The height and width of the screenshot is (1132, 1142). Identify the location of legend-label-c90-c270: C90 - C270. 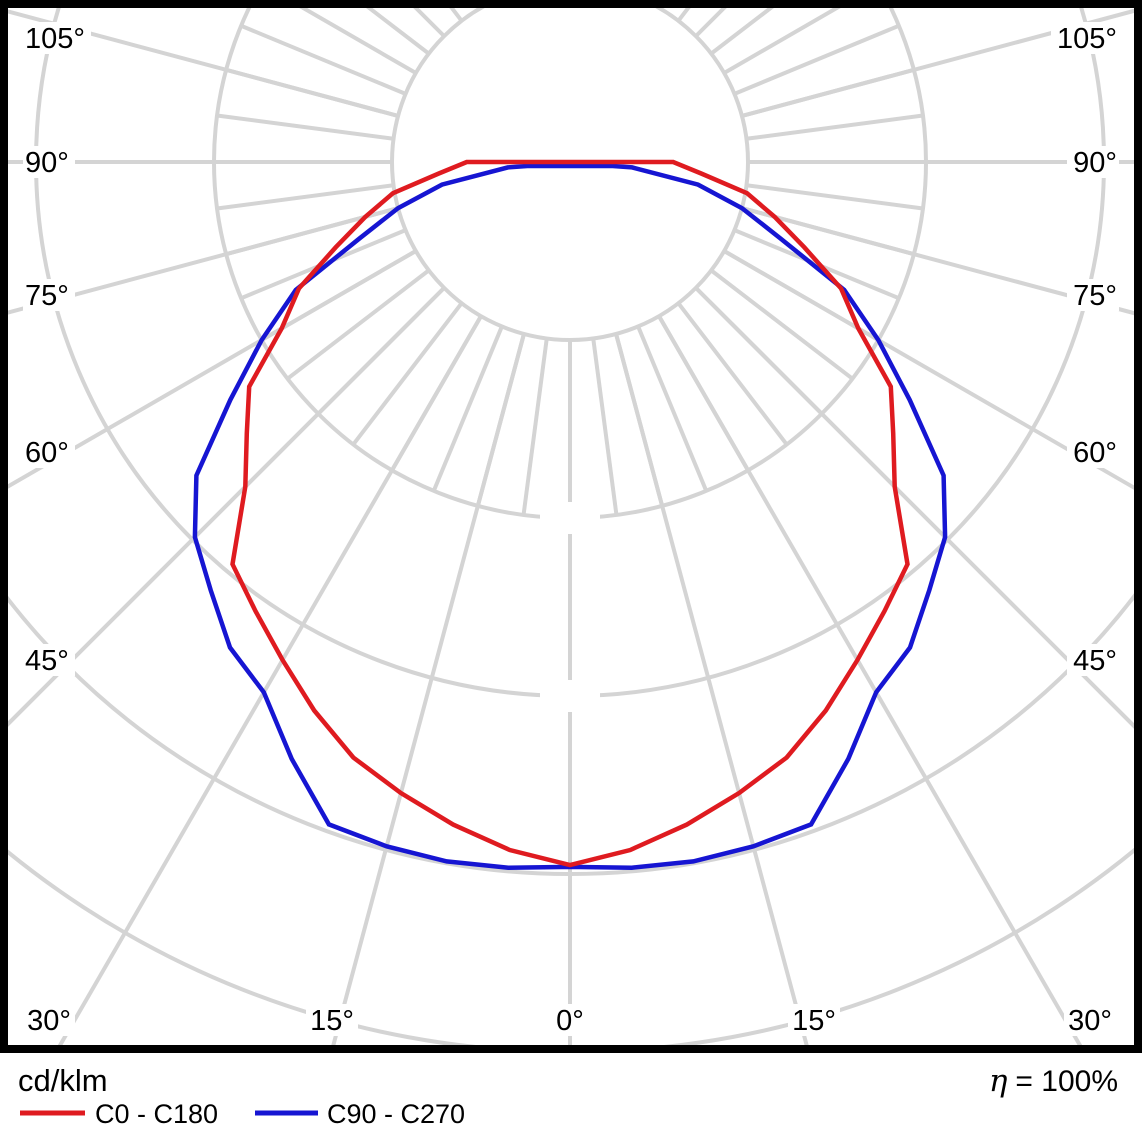
(396, 1114).